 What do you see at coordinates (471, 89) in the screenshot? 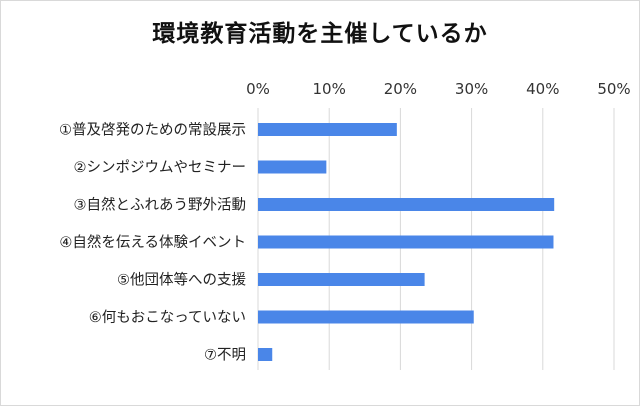
I see `x-tick-label: 30%` at bounding box center [471, 89].